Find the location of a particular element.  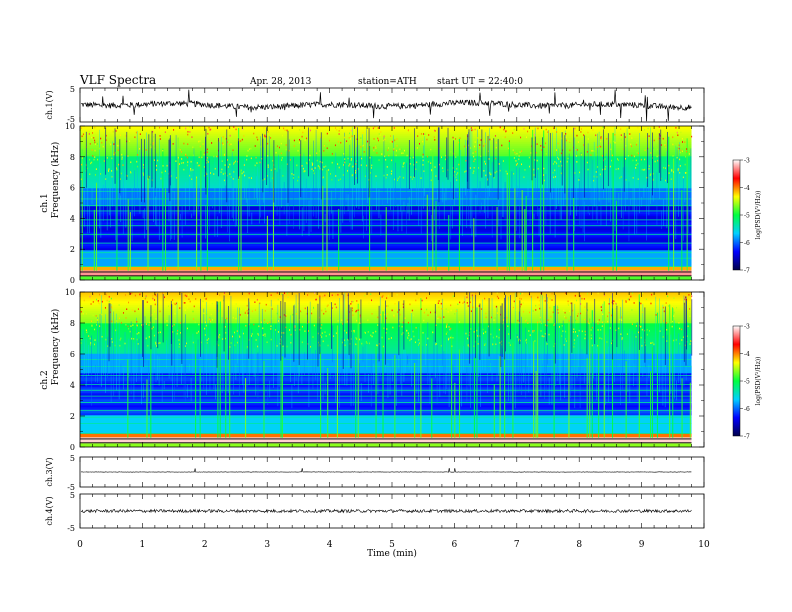

ch1-freq-axis-label: Frequency (kHz) is located at coordinates (55, 180).